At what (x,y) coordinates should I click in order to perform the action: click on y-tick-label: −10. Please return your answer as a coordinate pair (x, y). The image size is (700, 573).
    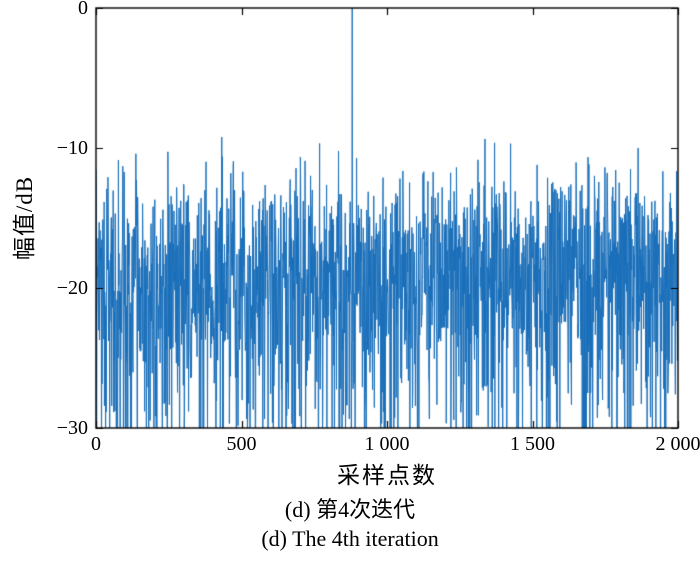
    Looking at the image, I should click on (72, 148).